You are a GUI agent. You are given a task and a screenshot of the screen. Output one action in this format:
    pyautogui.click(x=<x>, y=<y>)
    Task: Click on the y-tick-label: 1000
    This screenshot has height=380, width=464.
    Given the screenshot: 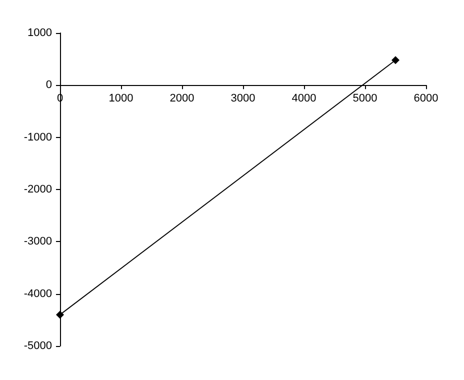 What is the action you would take?
    pyautogui.click(x=40, y=33)
    